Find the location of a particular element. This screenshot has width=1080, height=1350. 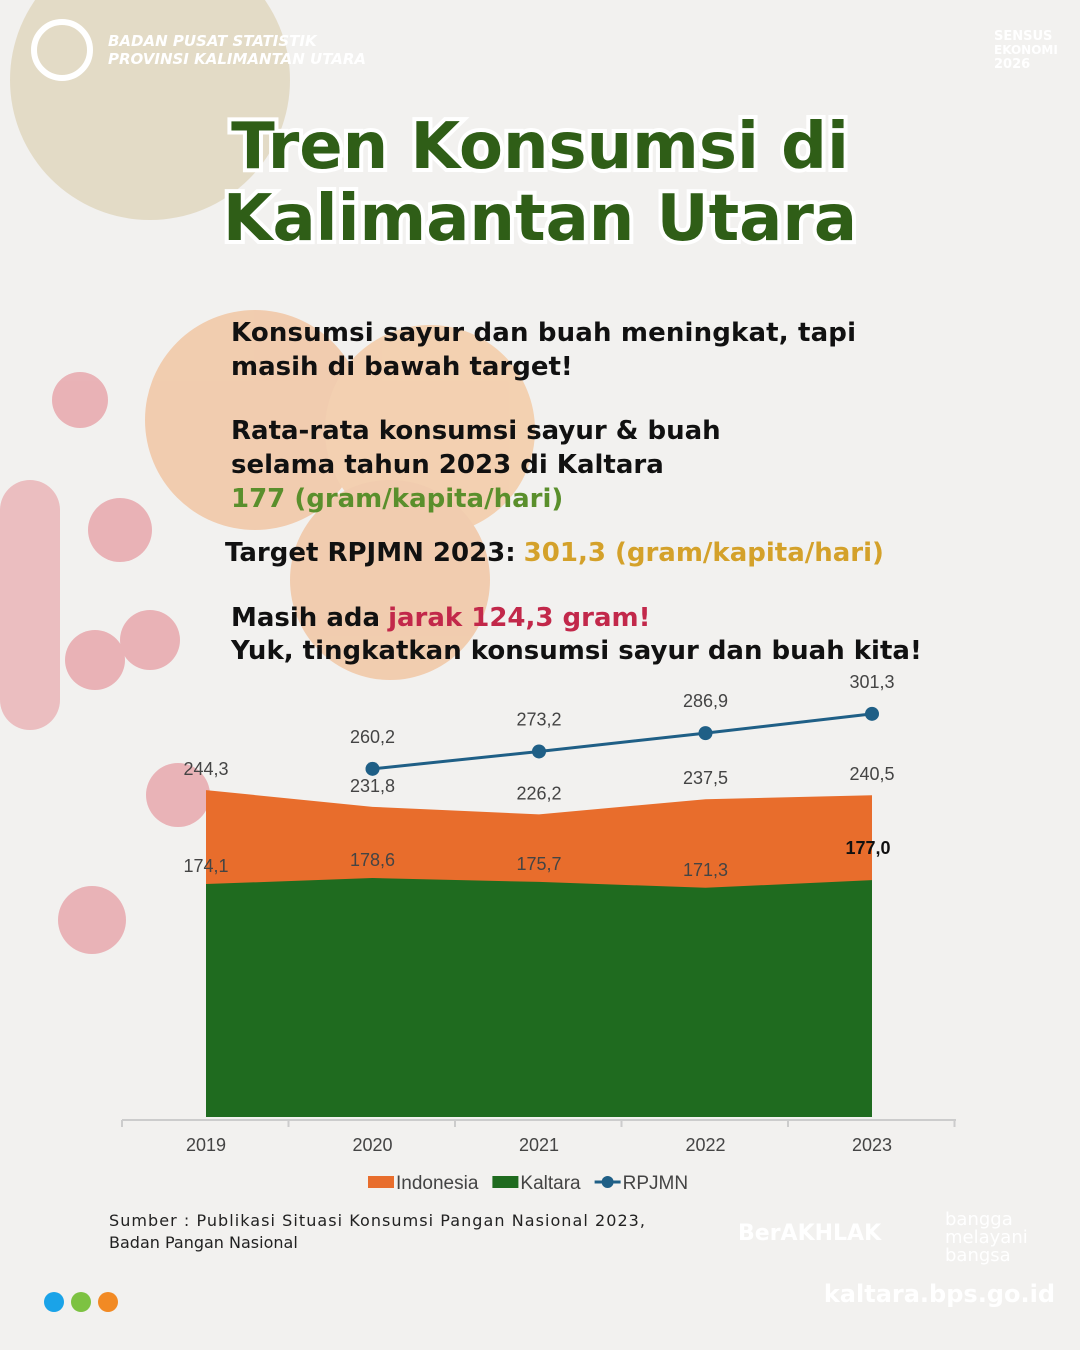

data-label: 273,2 is located at coordinates (538, 719).